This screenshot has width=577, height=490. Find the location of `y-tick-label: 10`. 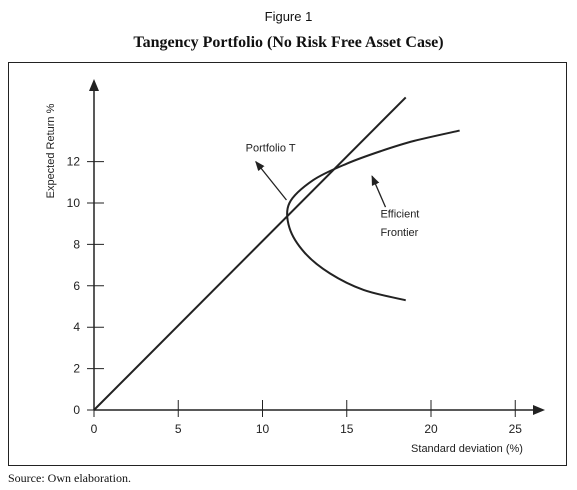

y-tick-label: 10 is located at coordinates (74, 203).